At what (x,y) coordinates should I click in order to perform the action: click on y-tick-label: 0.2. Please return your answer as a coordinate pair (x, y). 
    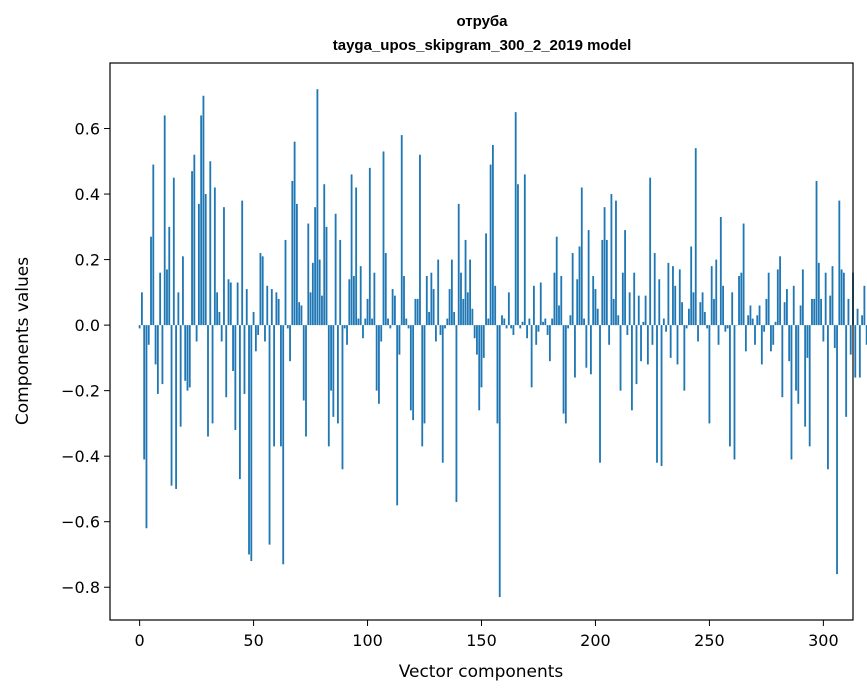
    Looking at the image, I should click on (87, 260).